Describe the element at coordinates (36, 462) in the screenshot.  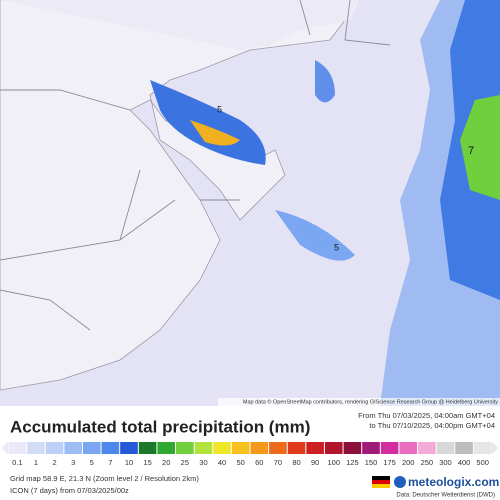
I see `legend-value: 1` at that location.